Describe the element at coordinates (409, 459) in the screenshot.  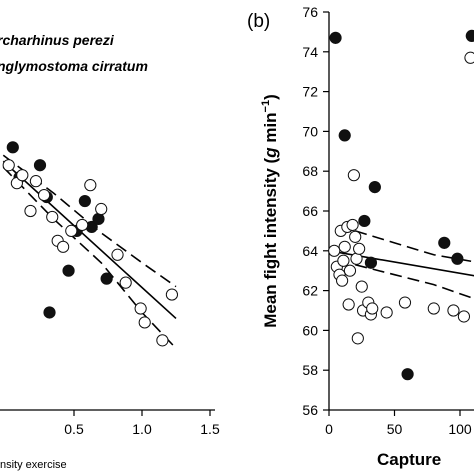
I see `panel-b-x-axis-label: Capture` at that location.